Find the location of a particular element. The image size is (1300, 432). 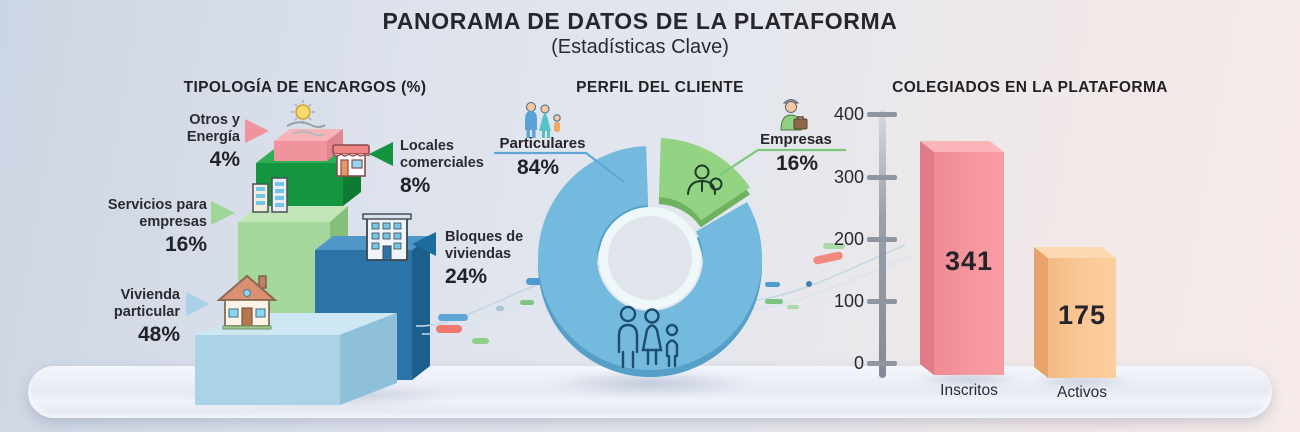

businessman-colored-icon is located at coordinates (794, 115).